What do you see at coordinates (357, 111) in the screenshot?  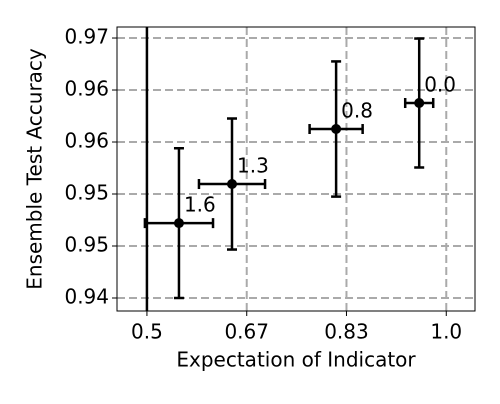 I see `data-label: 0.8` at bounding box center [357, 111].